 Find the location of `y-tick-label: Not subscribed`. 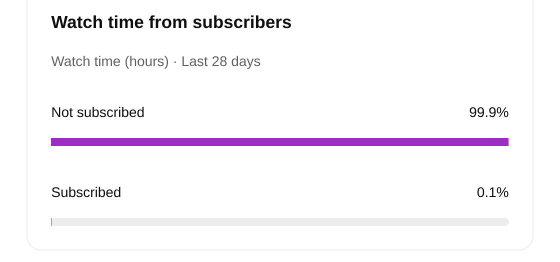

y-tick-label: Not subscribed is located at coordinates (98, 112).